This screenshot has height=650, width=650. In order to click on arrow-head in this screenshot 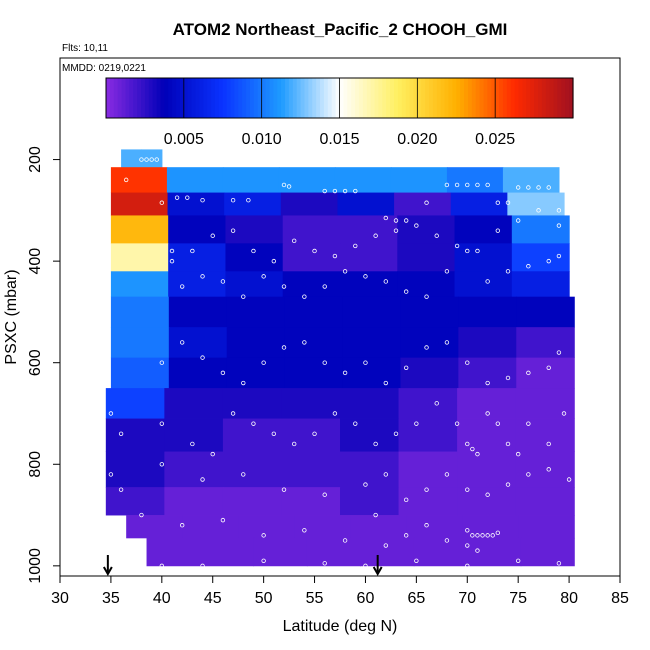, I will do `click(107, 571)`.